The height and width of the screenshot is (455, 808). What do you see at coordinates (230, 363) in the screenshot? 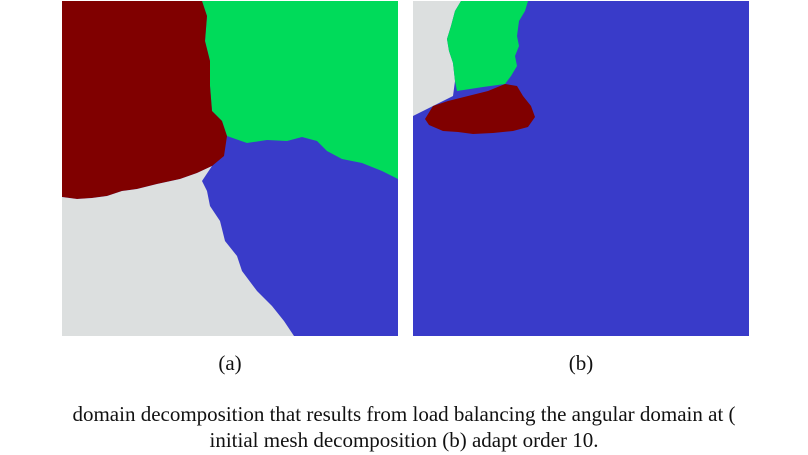
I see `panel-a-label: (a)` at bounding box center [230, 363].